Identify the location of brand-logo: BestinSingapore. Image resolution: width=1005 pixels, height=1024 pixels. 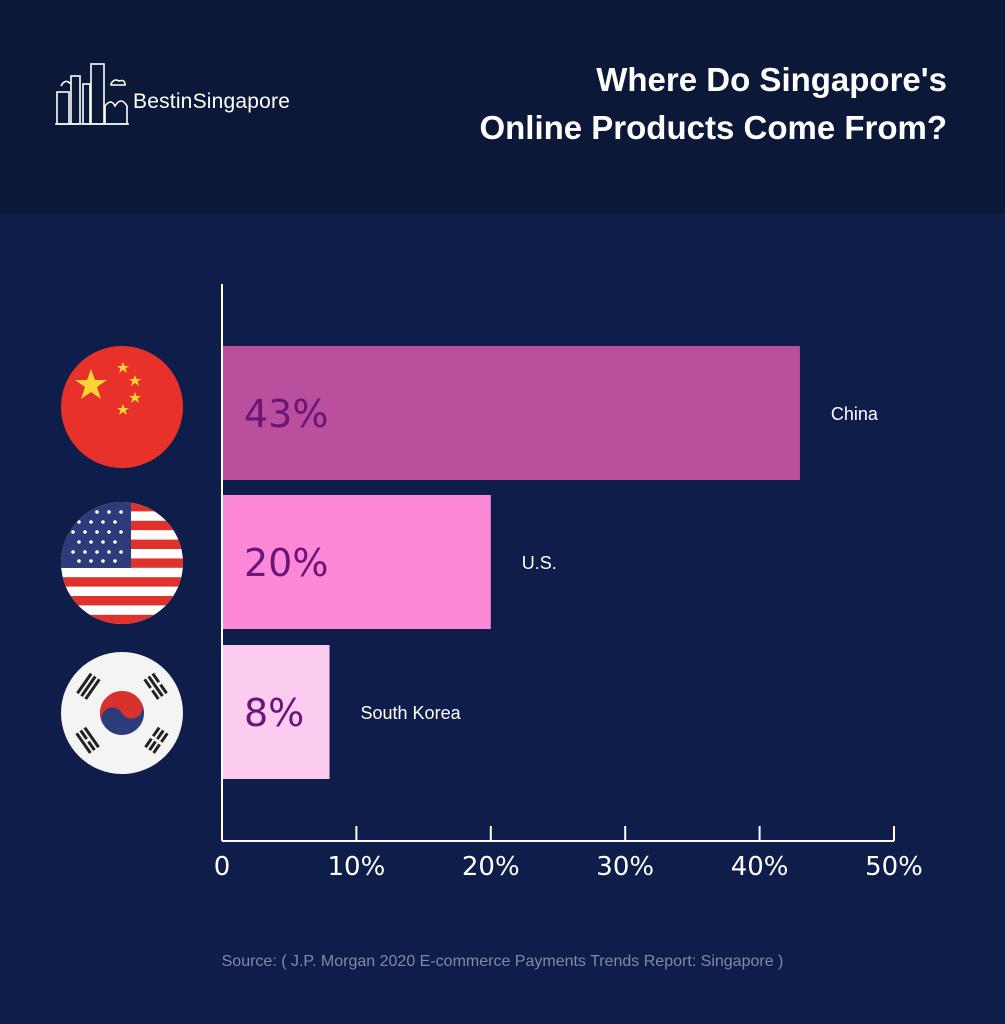
(205, 94).